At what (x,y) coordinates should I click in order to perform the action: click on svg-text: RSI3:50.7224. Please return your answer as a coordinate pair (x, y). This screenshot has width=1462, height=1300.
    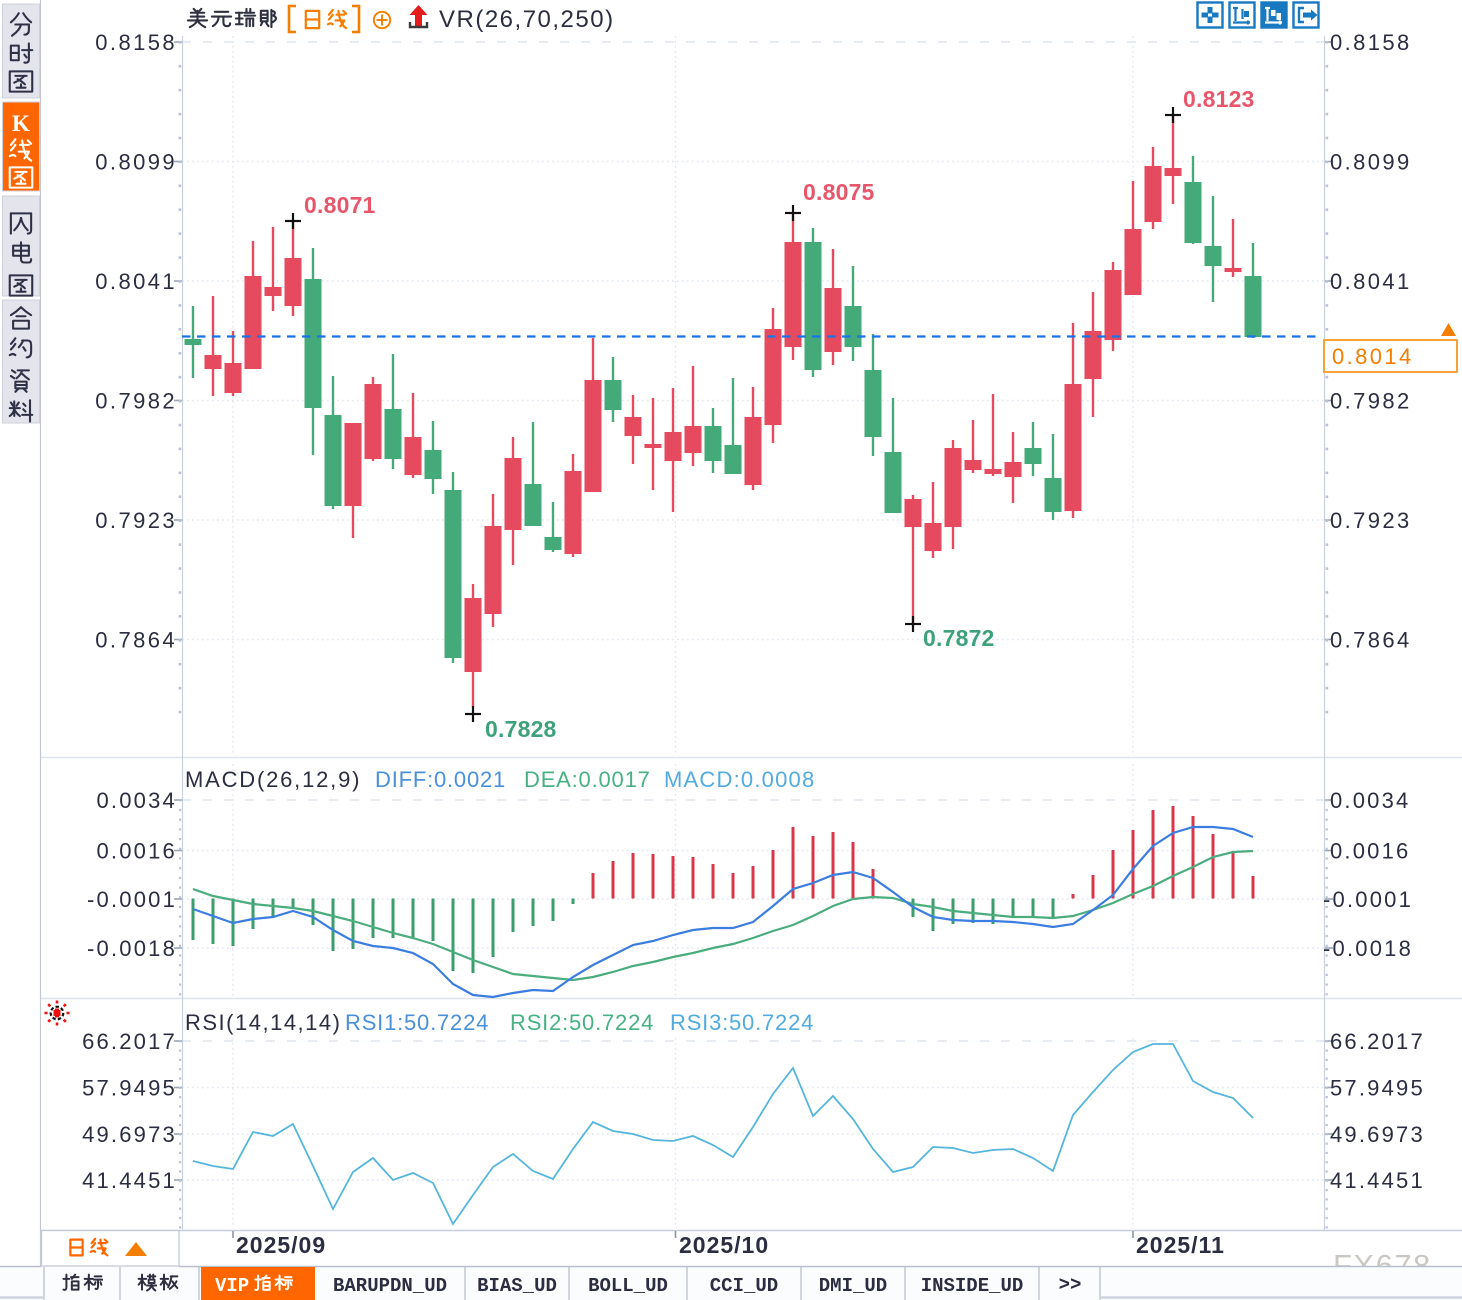
    Looking at the image, I should click on (742, 1022).